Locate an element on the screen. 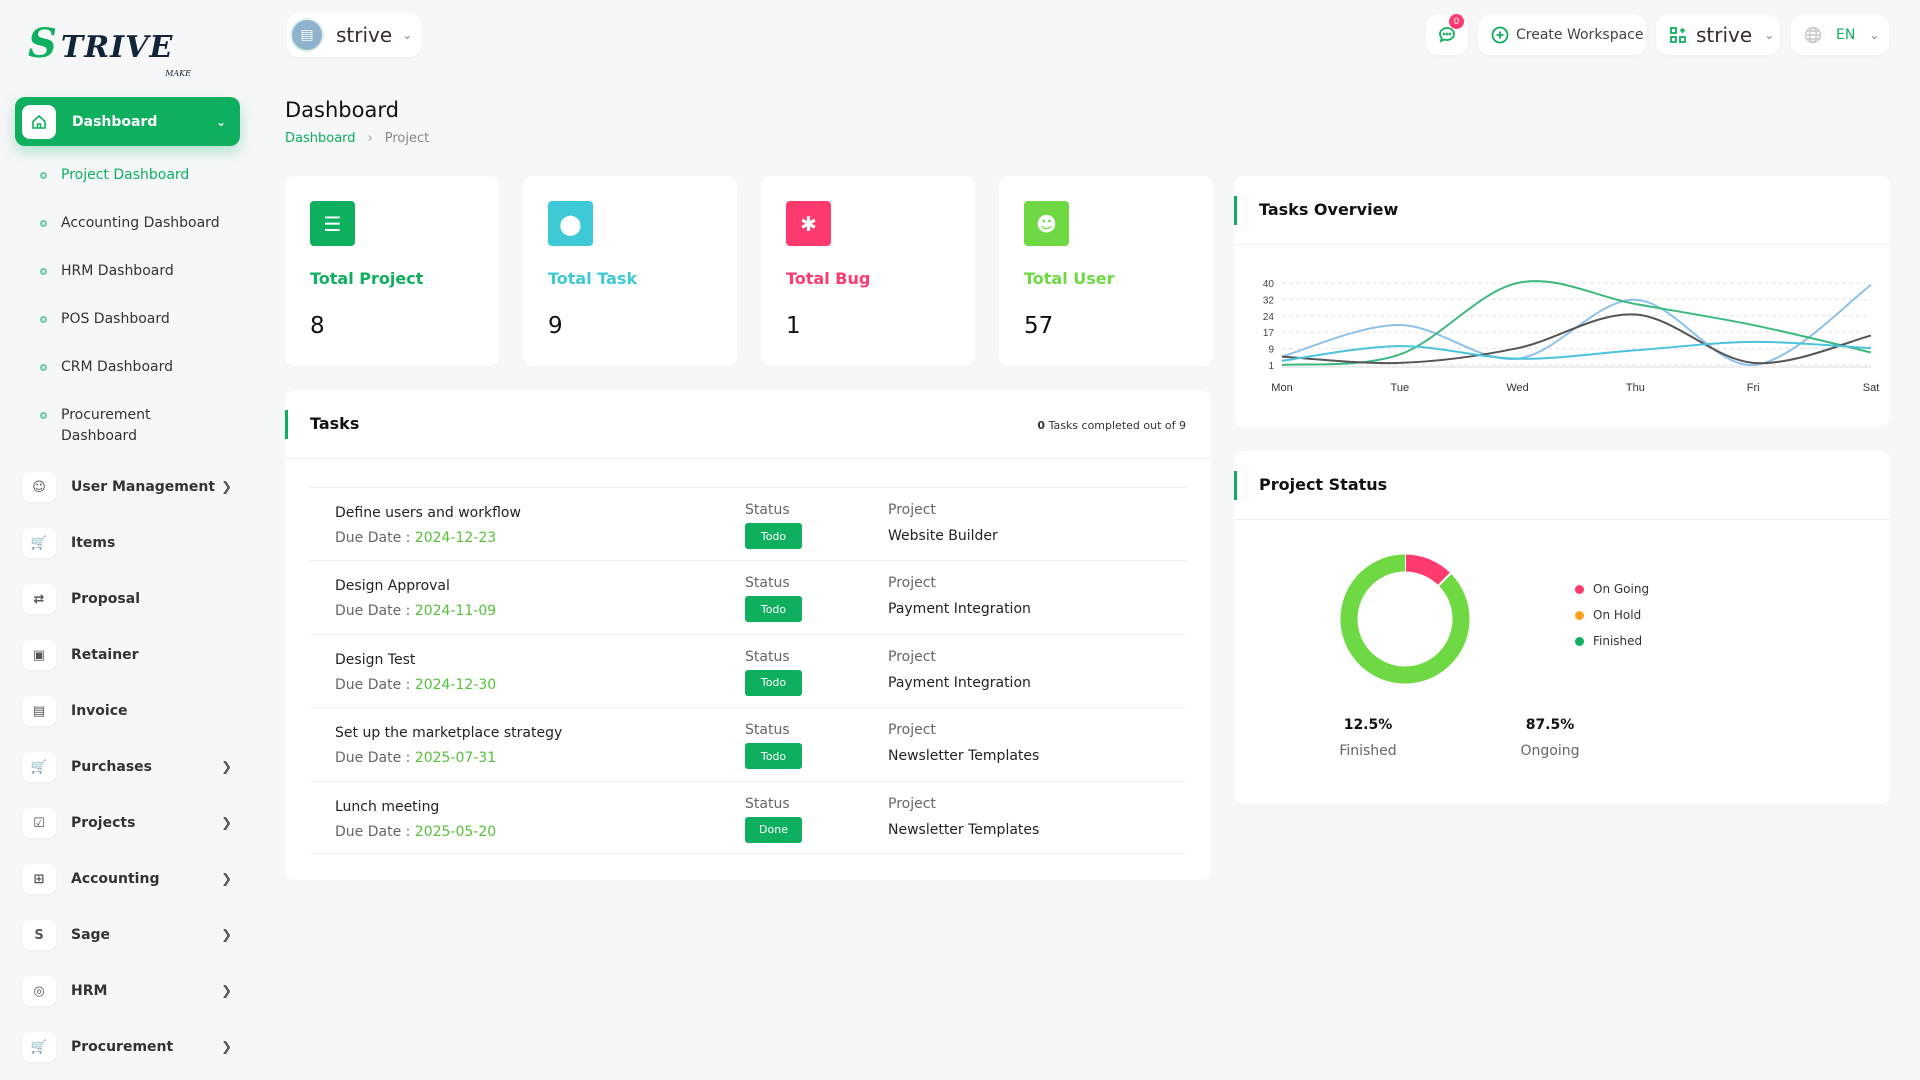  sidebar-item-label: Procurement is located at coordinates (122, 1047).